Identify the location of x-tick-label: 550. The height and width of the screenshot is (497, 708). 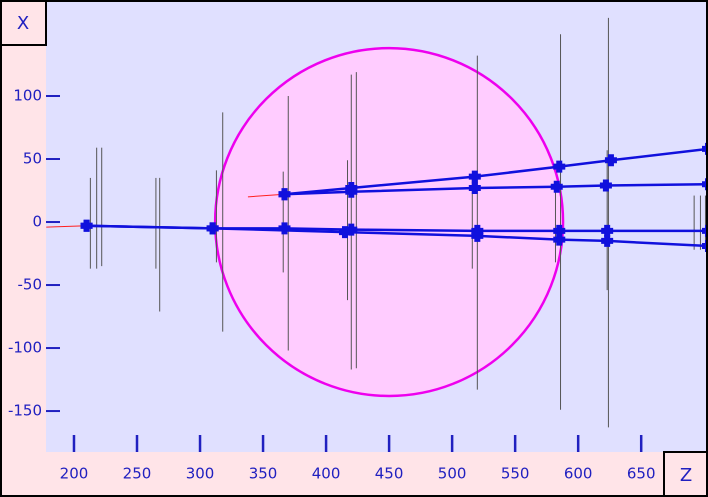
(515, 474).